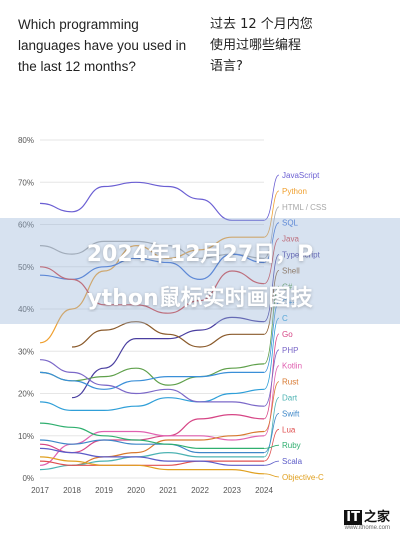 The height and width of the screenshot is (537, 400). I want to click on y-tick-label: 40%, so click(26, 309).